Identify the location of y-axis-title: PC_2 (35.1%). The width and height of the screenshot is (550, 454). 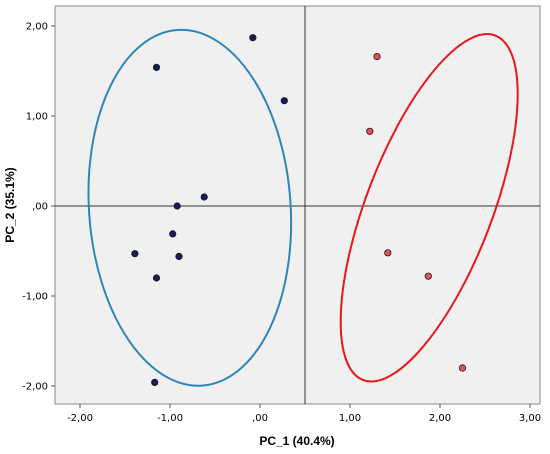
(10, 204).